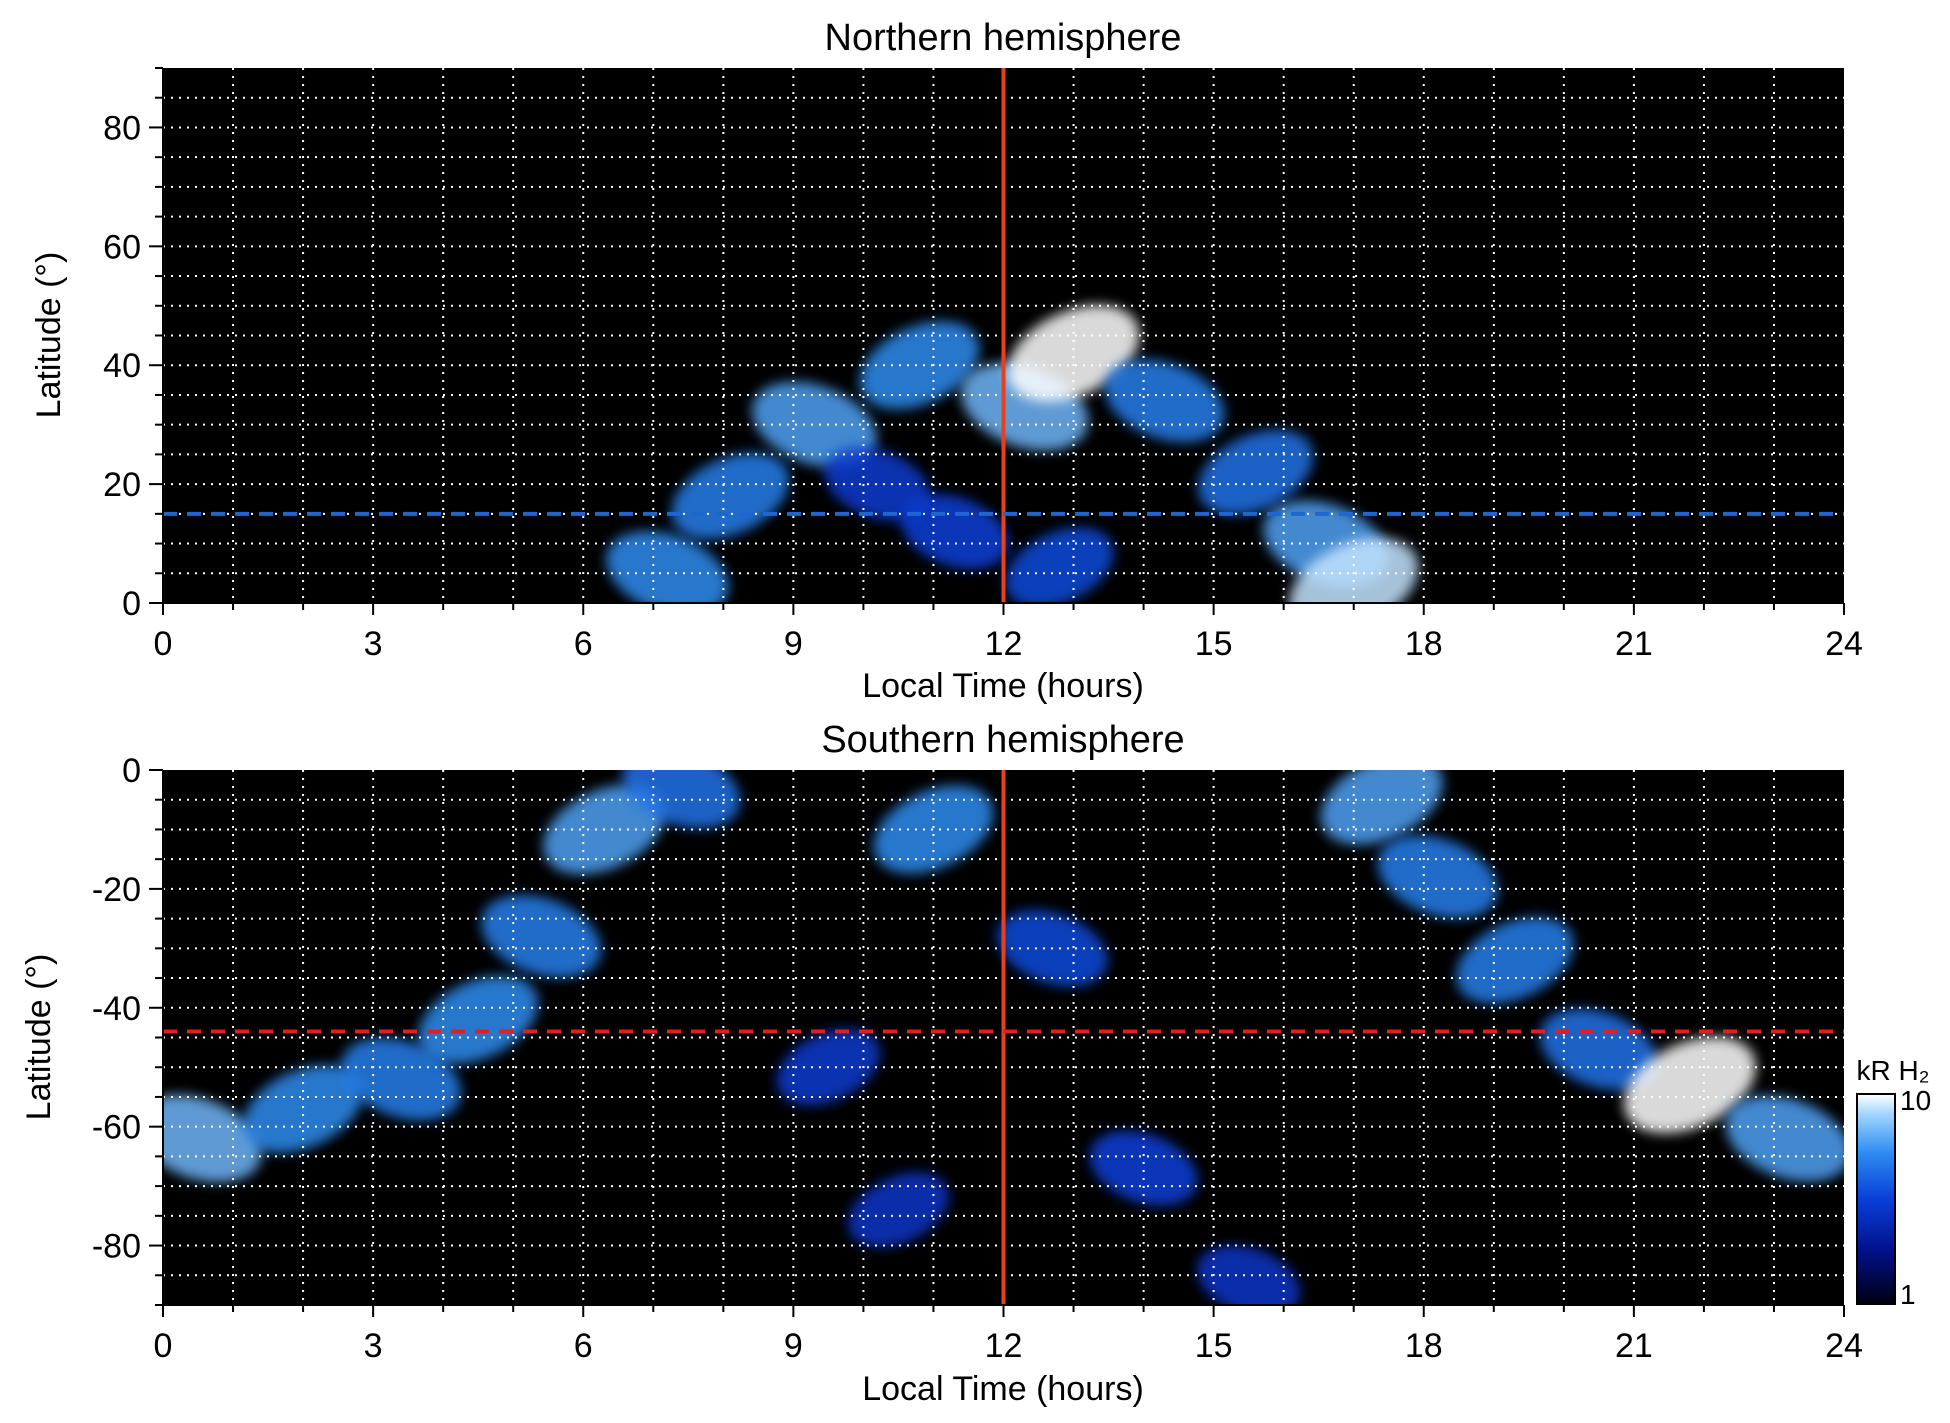  I want to click on northern-emission-layer, so click(1012, 454).